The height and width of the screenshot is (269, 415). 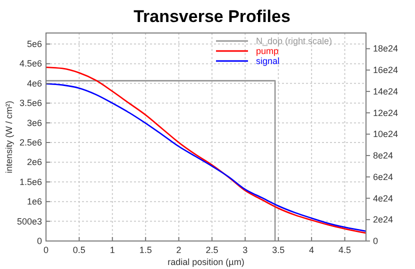 I want to click on y-tick-label: 1e6, so click(x=34, y=201).